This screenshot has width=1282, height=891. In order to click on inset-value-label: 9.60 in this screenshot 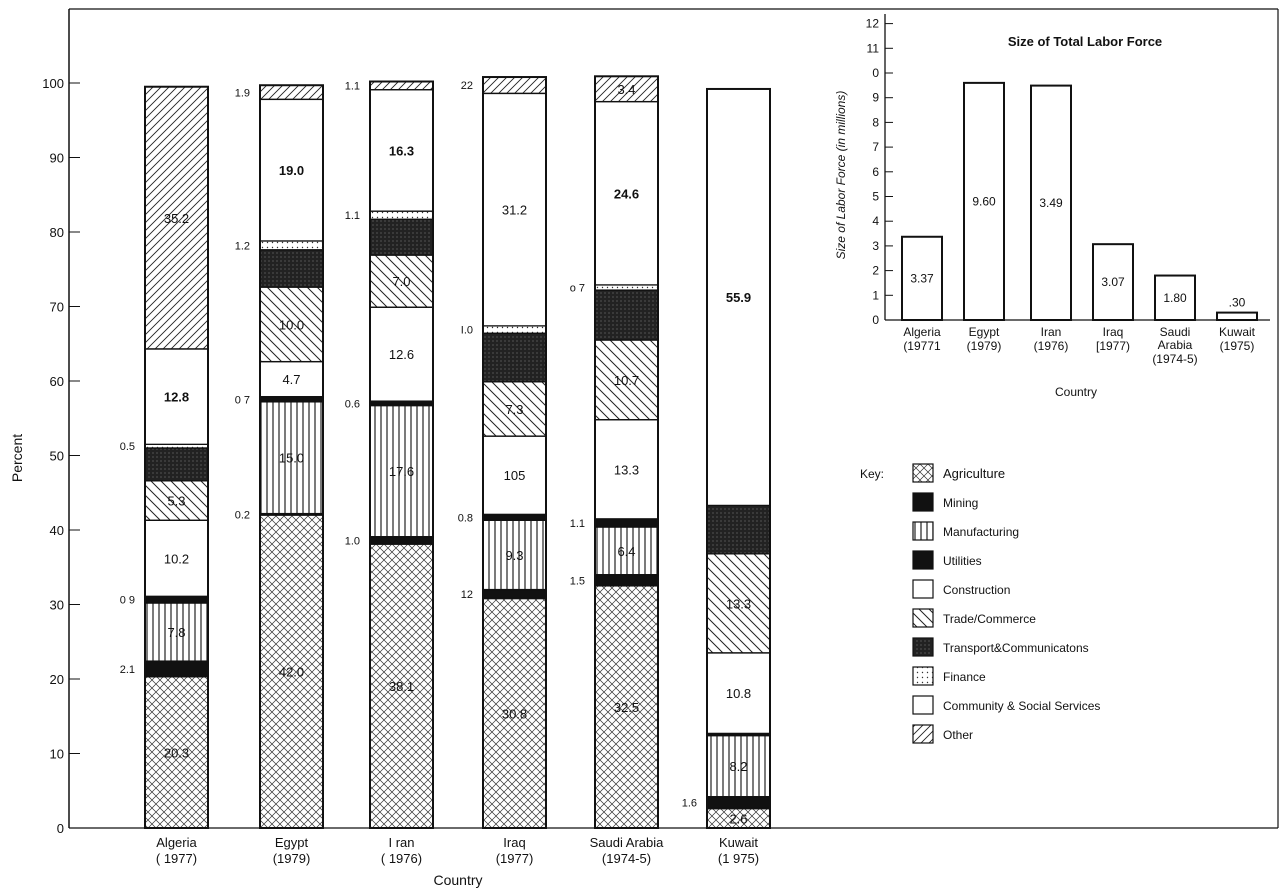, I will do `click(984, 201)`.